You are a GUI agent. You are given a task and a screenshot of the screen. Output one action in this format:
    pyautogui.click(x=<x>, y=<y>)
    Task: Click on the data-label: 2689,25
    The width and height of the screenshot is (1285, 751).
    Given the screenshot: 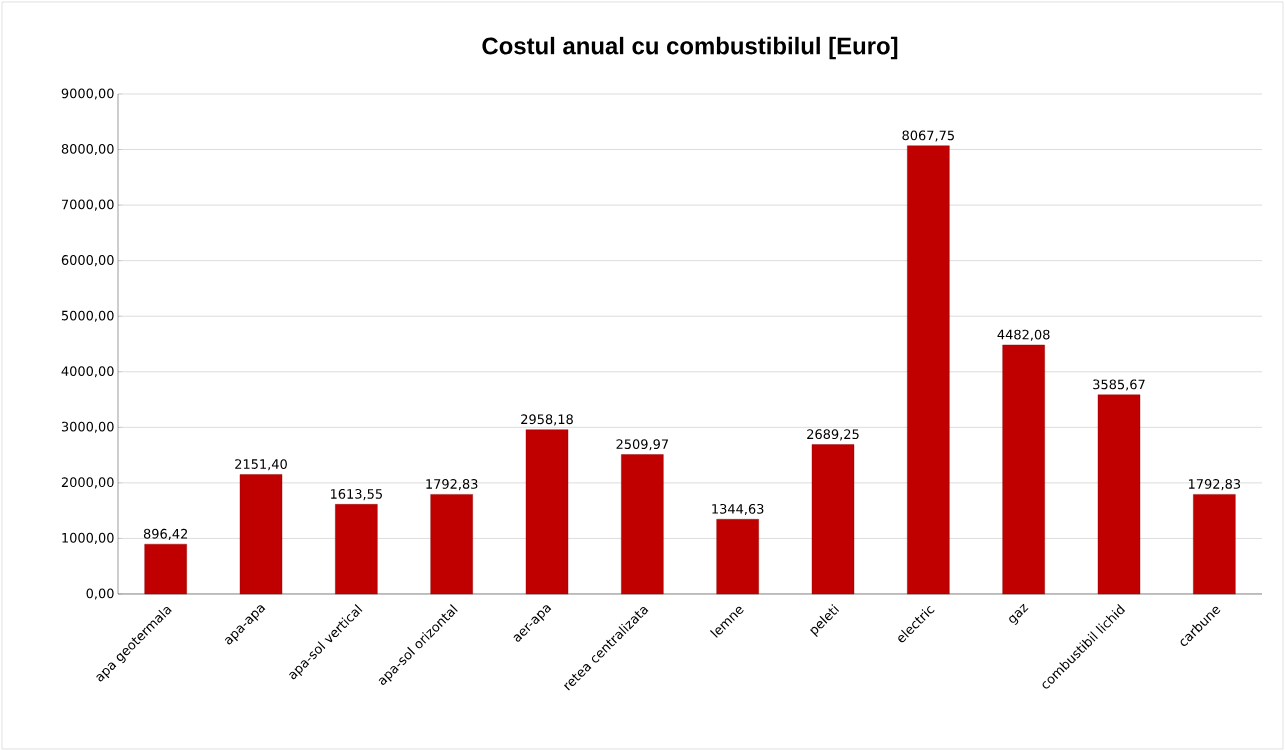 What is the action you would take?
    pyautogui.click(x=833, y=435)
    